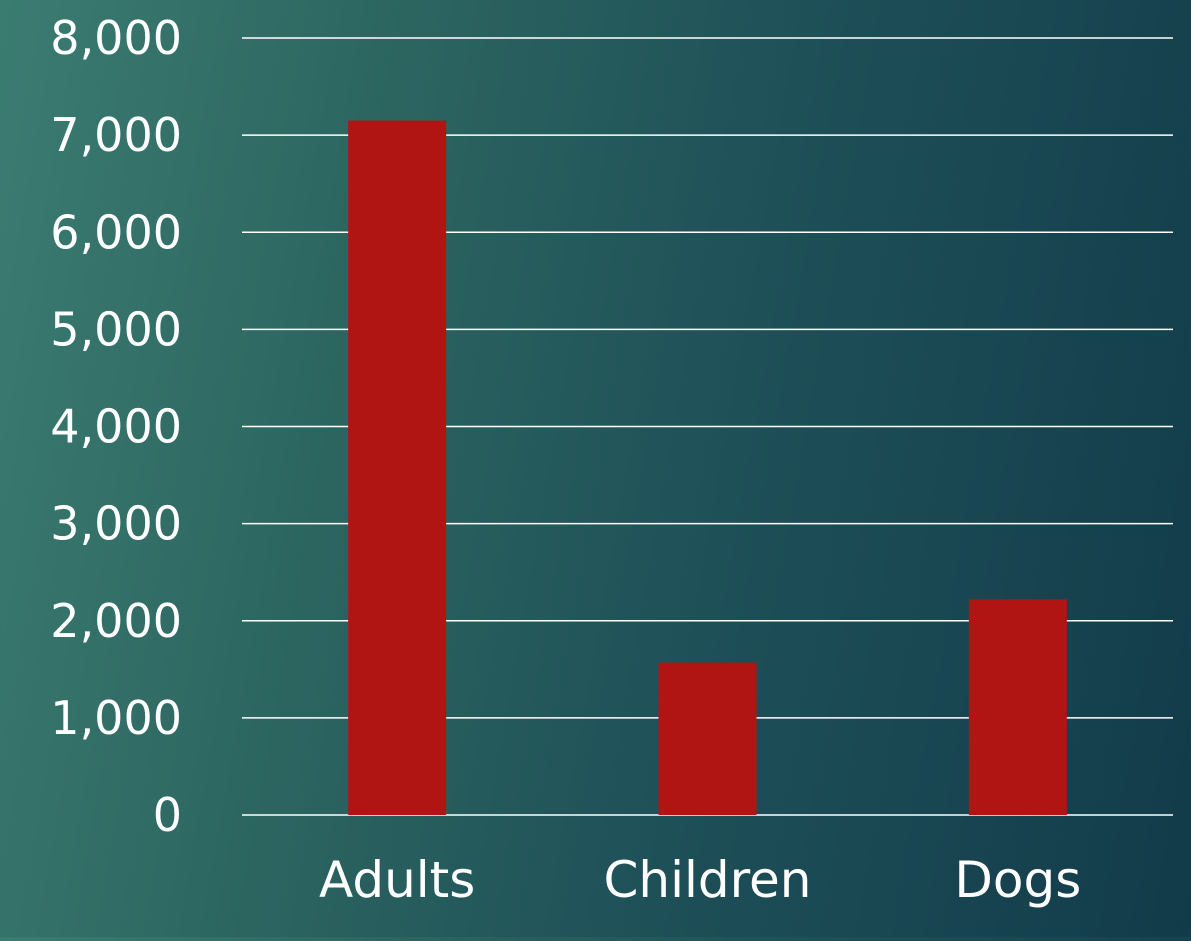 The height and width of the screenshot is (941, 1191). What do you see at coordinates (397, 880) in the screenshot?
I see `x-category-label-adults: Adults` at bounding box center [397, 880].